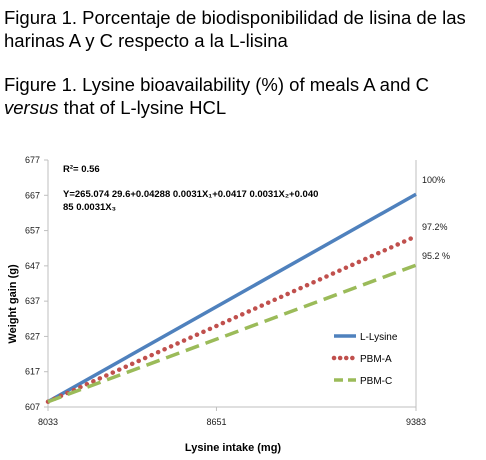  Describe the element at coordinates (232, 417) in the screenshot. I see `x-tick-labels: 8033 8651 9383` at that location.